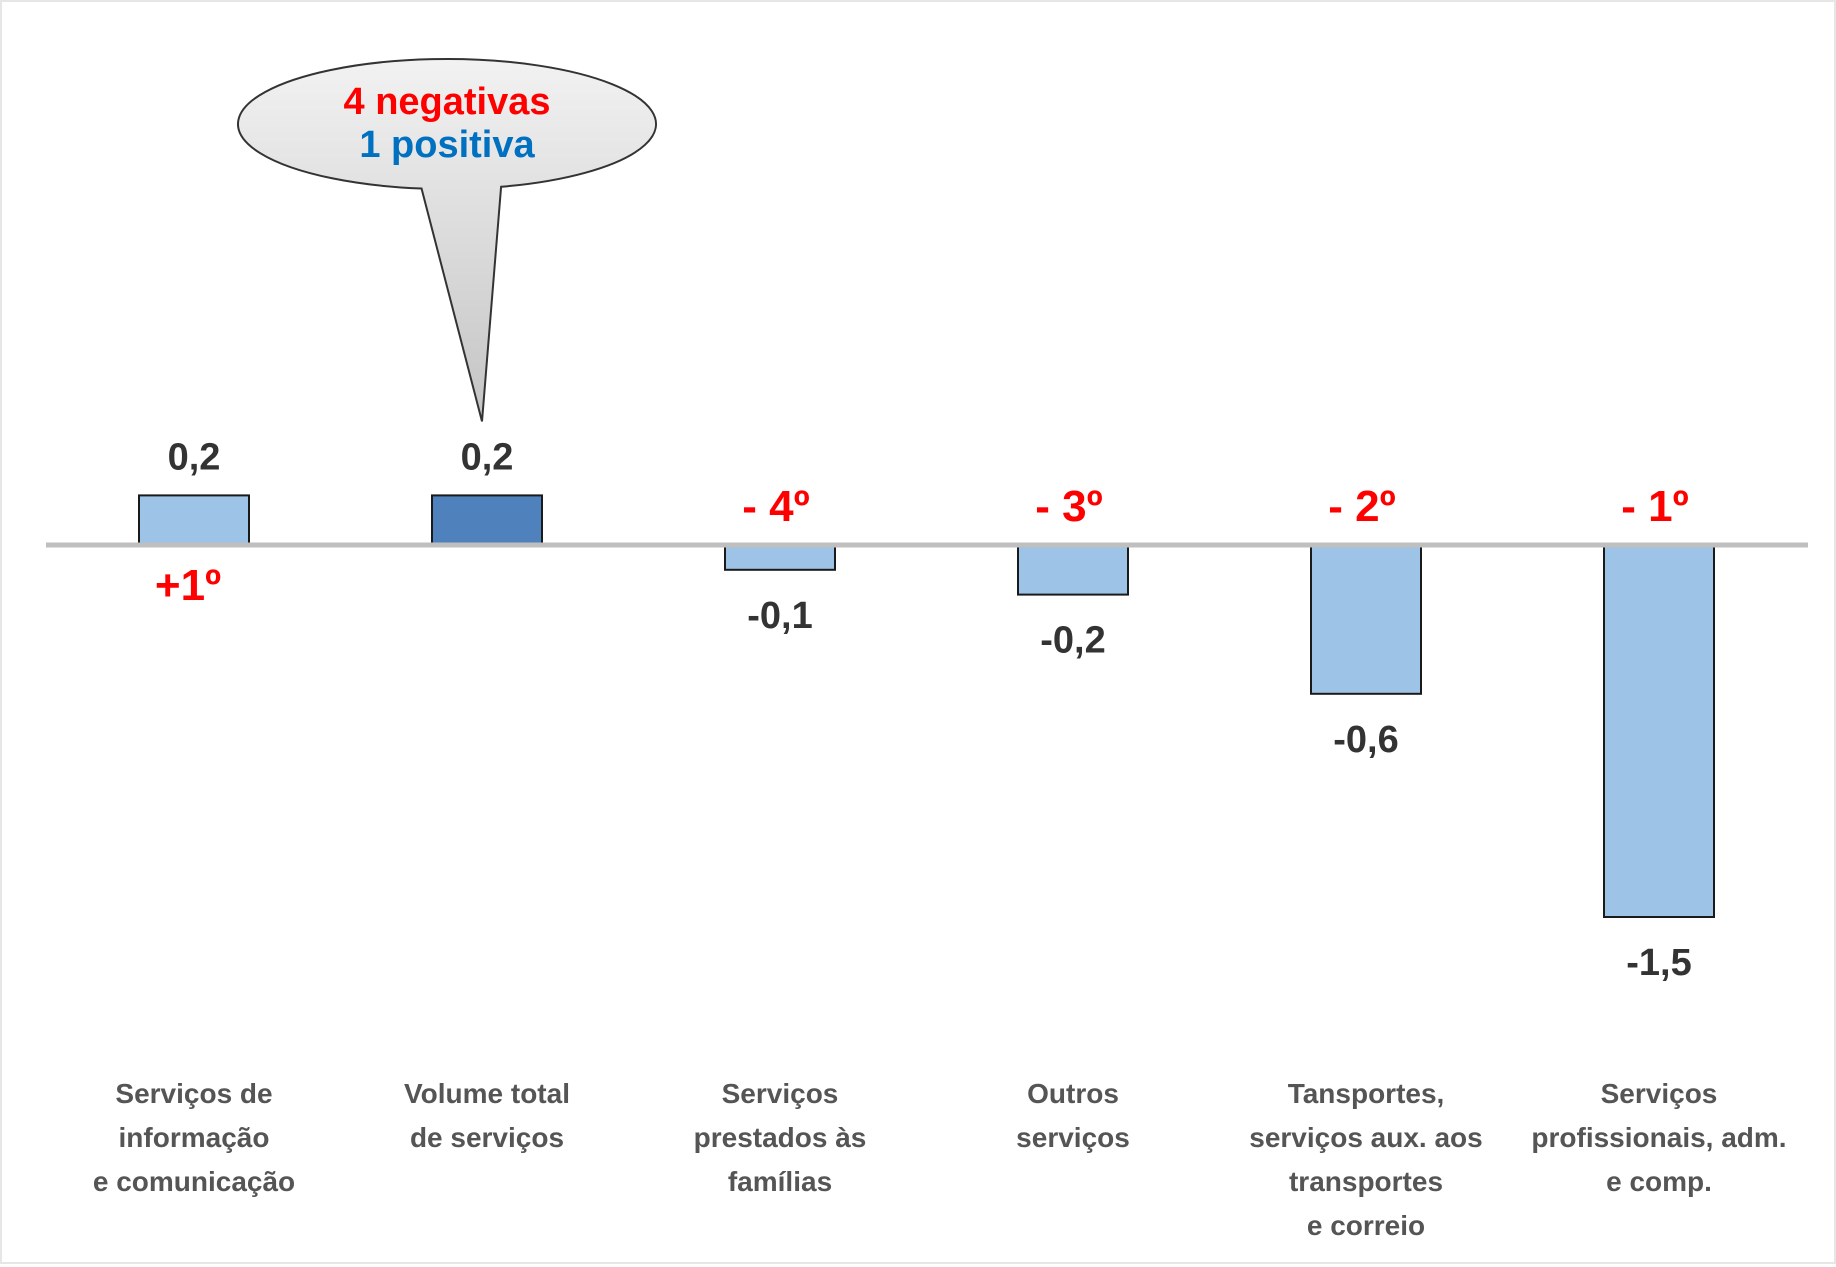  I want to click on rank-label: - 4º, so click(775, 506).